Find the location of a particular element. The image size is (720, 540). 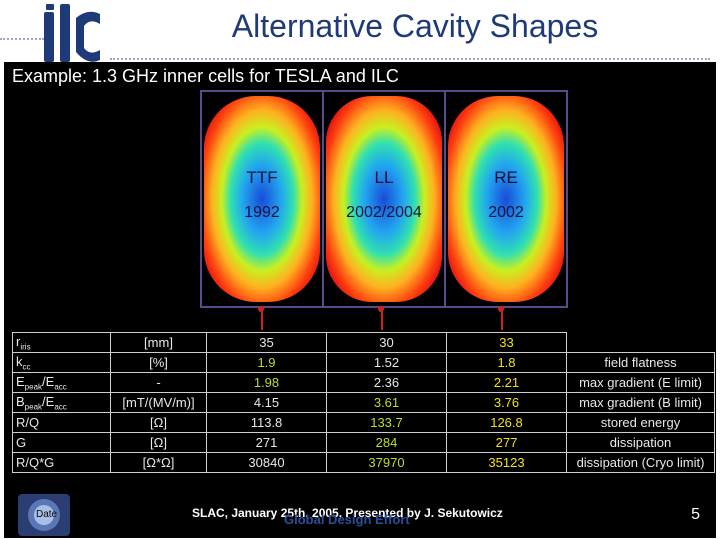

description-cell: stored energy is located at coordinates (640, 422).